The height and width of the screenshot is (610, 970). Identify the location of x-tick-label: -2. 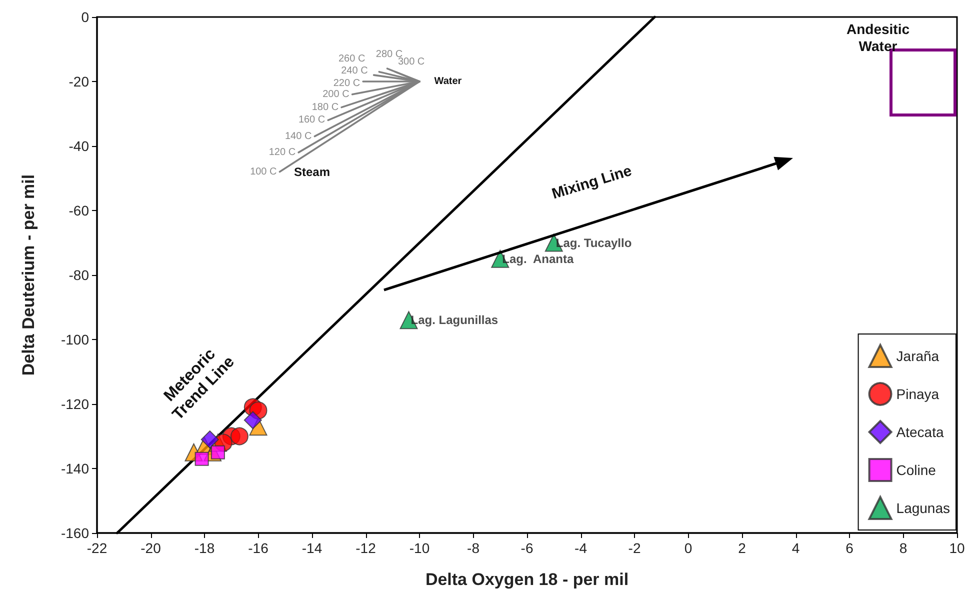
(634, 548).